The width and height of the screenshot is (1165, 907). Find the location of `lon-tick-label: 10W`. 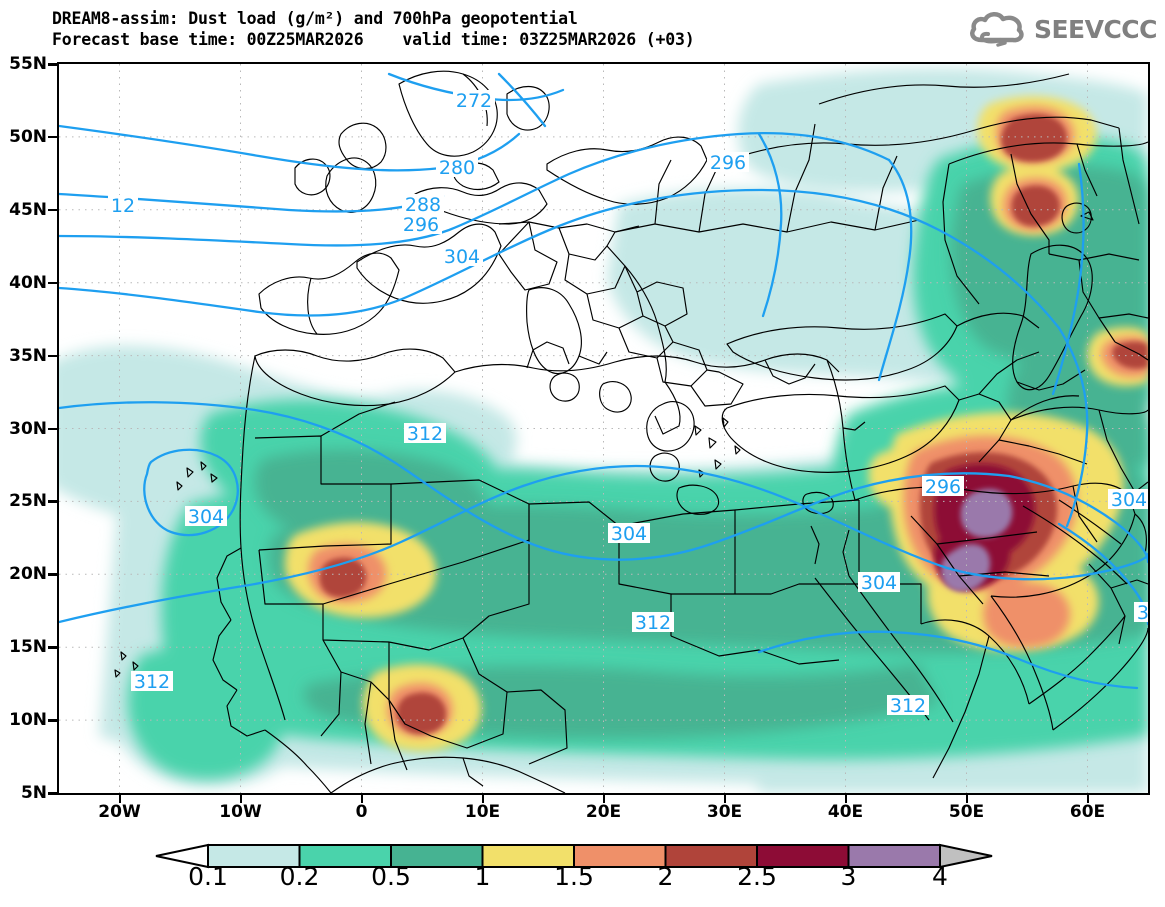

lon-tick-label: 10W is located at coordinates (240, 812).